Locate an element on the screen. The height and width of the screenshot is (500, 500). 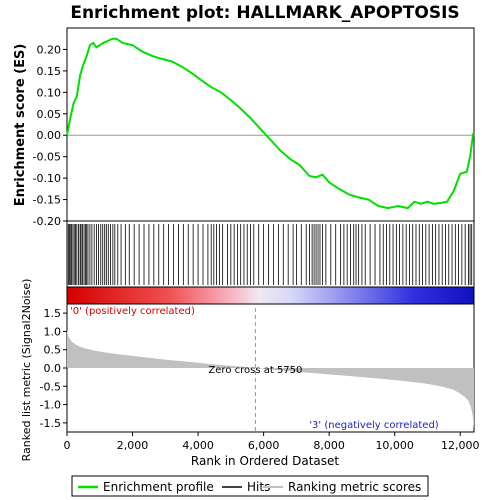
es-y-tick-label: 0.10 is located at coordinates (49, 92).